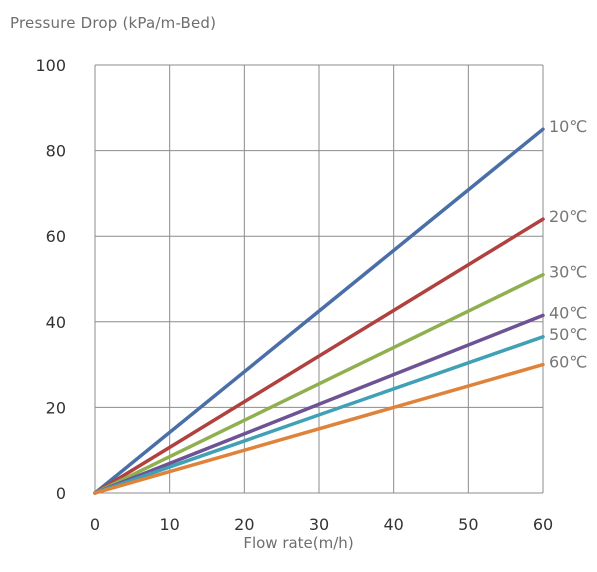  What do you see at coordinates (319, 524) in the screenshot?
I see `x-tick-label: 30` at bounding box center [319, 524].